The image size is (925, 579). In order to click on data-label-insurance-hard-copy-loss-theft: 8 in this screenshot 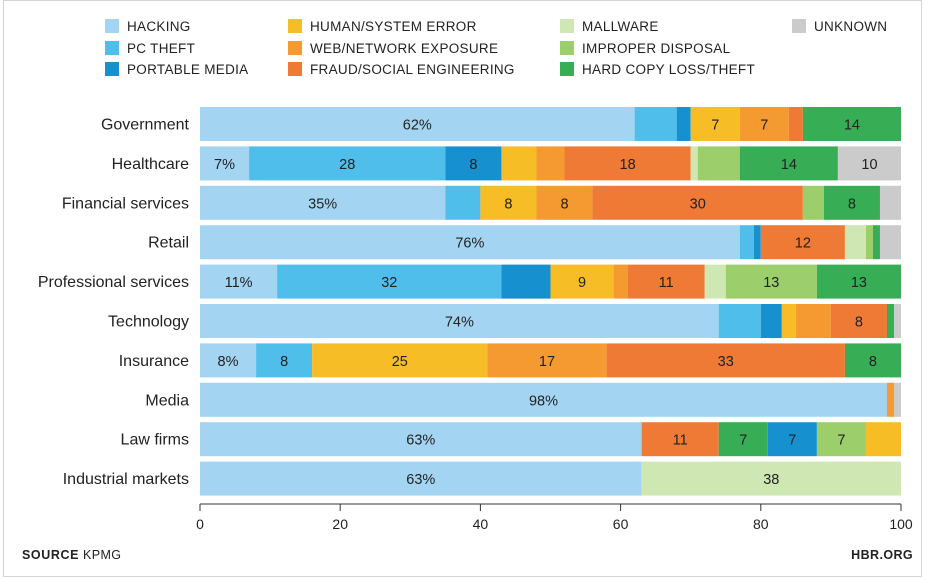, I will do `click(873, 362)`.